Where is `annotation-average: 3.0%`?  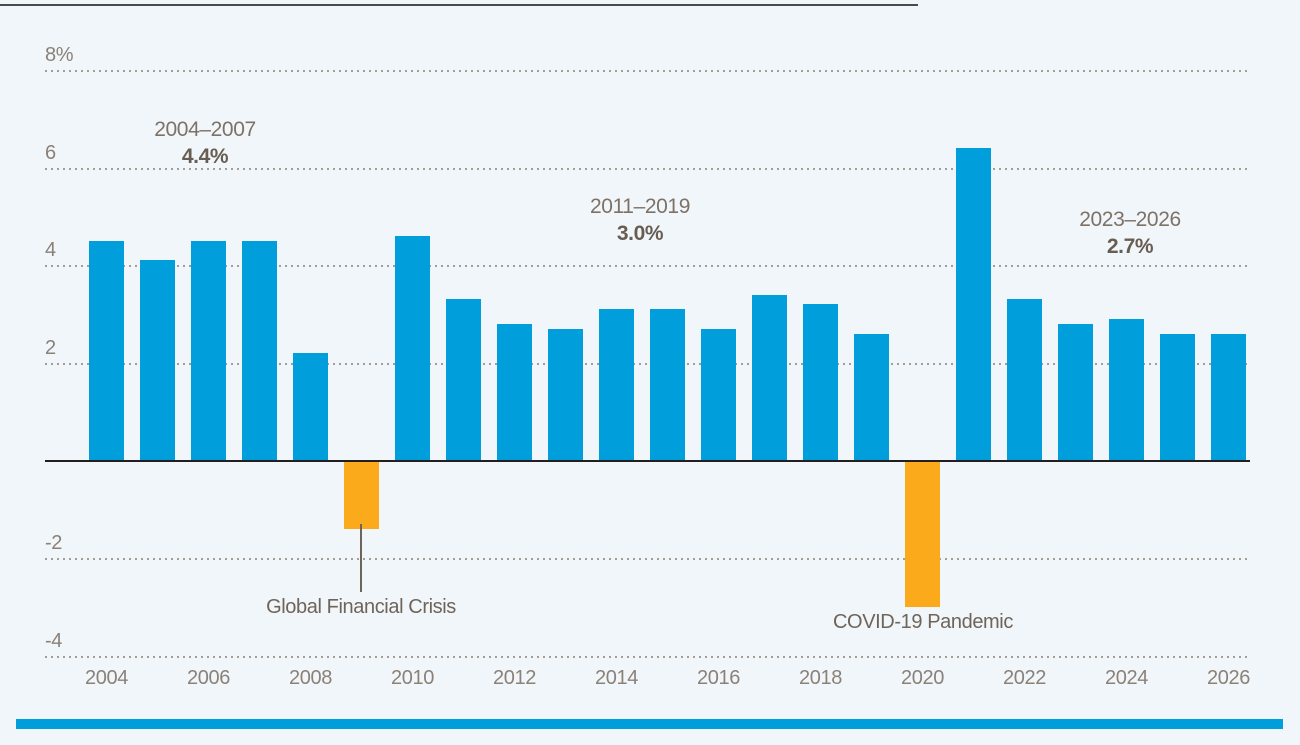 annotation-average: 3.0% is located at coordinates (640, 233).